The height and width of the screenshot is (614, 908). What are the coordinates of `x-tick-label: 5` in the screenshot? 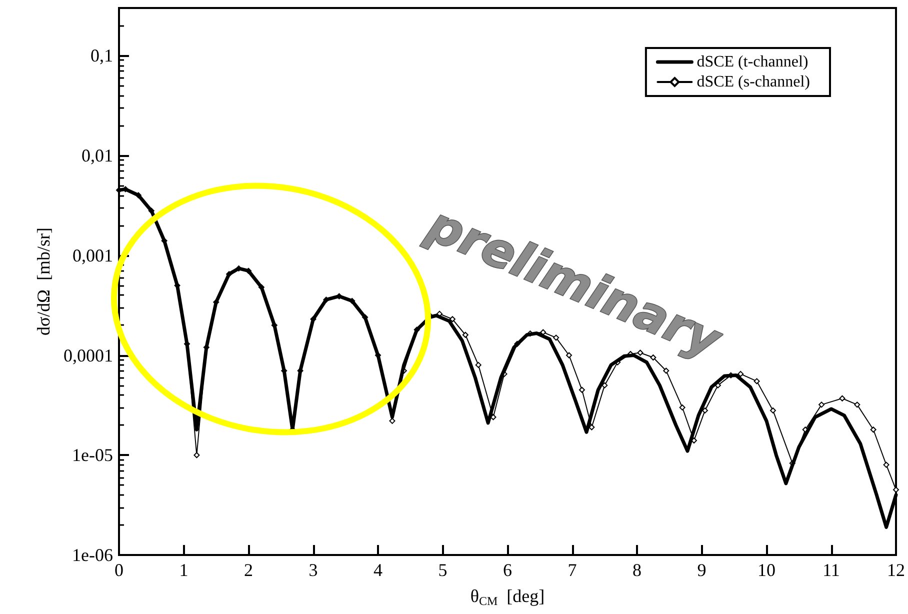 It's located at (443, 570).